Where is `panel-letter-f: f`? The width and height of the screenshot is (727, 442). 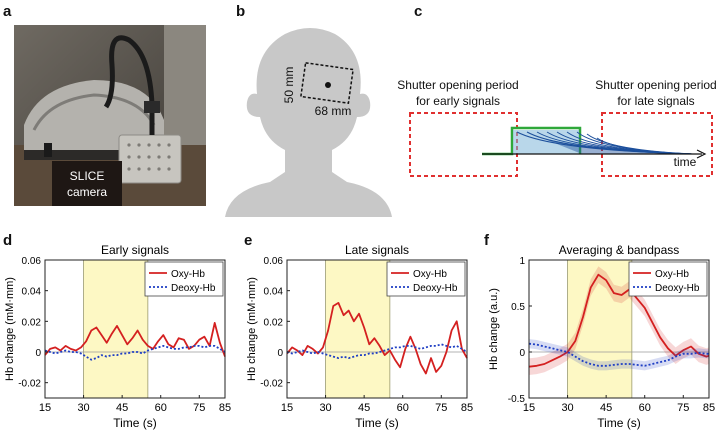
panel-letter-f: f is located at coordinates (486, 240).